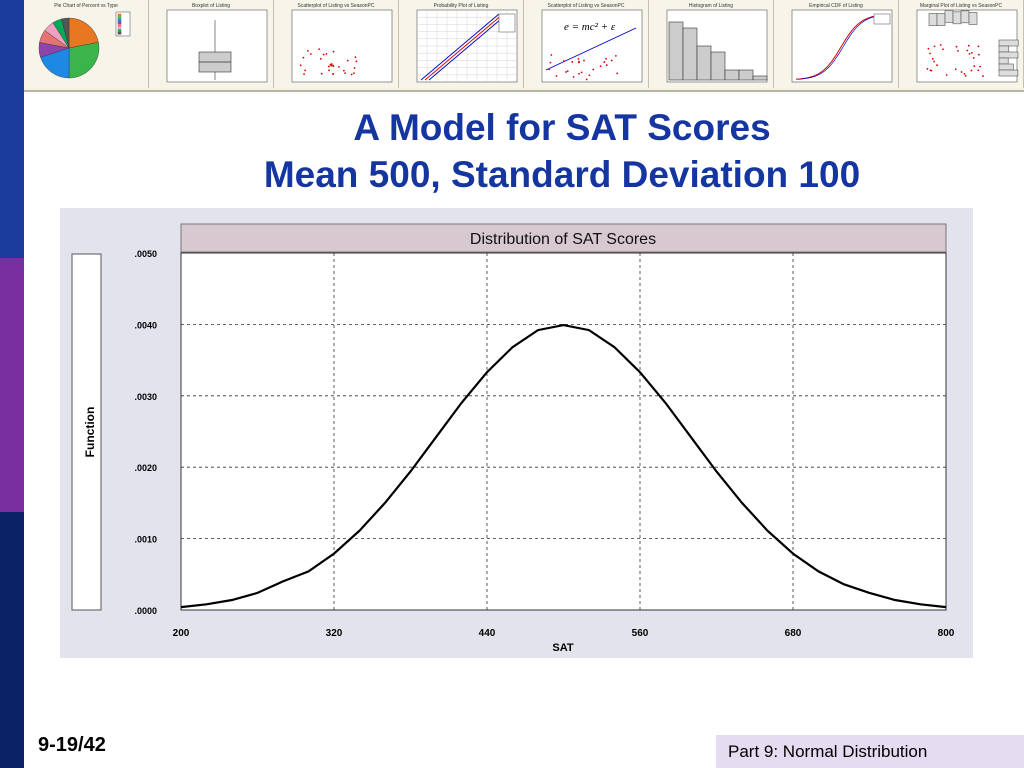 This screenshot has height=768, width=1024. What do you see at coordinates (72, 745) in the screenshot?
I see `slide-number: 9-19/42` at bounding box center [72, 745].